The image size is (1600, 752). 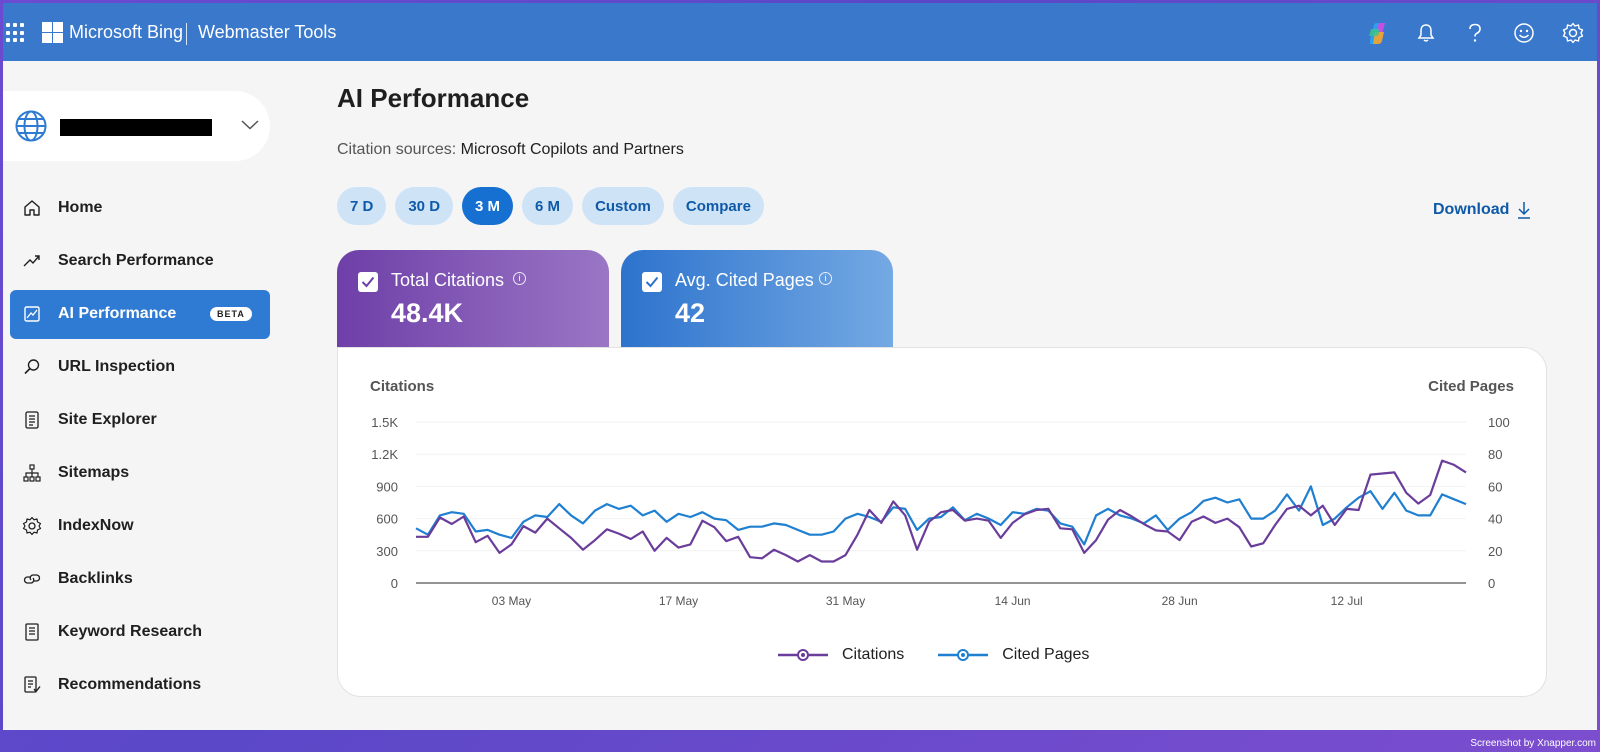 I want to click on x-tick-label: 31 May, so click(x=845, y=601).